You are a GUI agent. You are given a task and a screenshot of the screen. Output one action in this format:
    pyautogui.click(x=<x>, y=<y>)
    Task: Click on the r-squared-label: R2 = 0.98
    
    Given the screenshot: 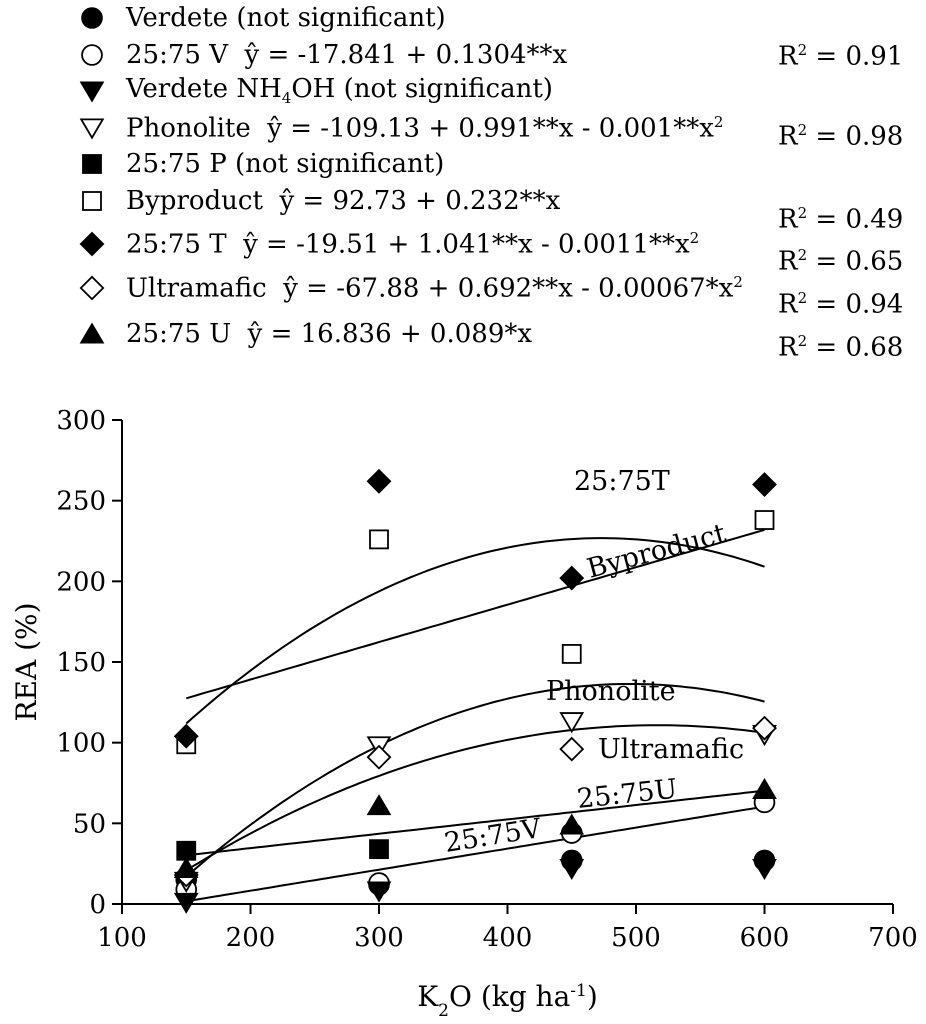 What is the action you would take?
    pyautogui.click(x=841, y=136)
    